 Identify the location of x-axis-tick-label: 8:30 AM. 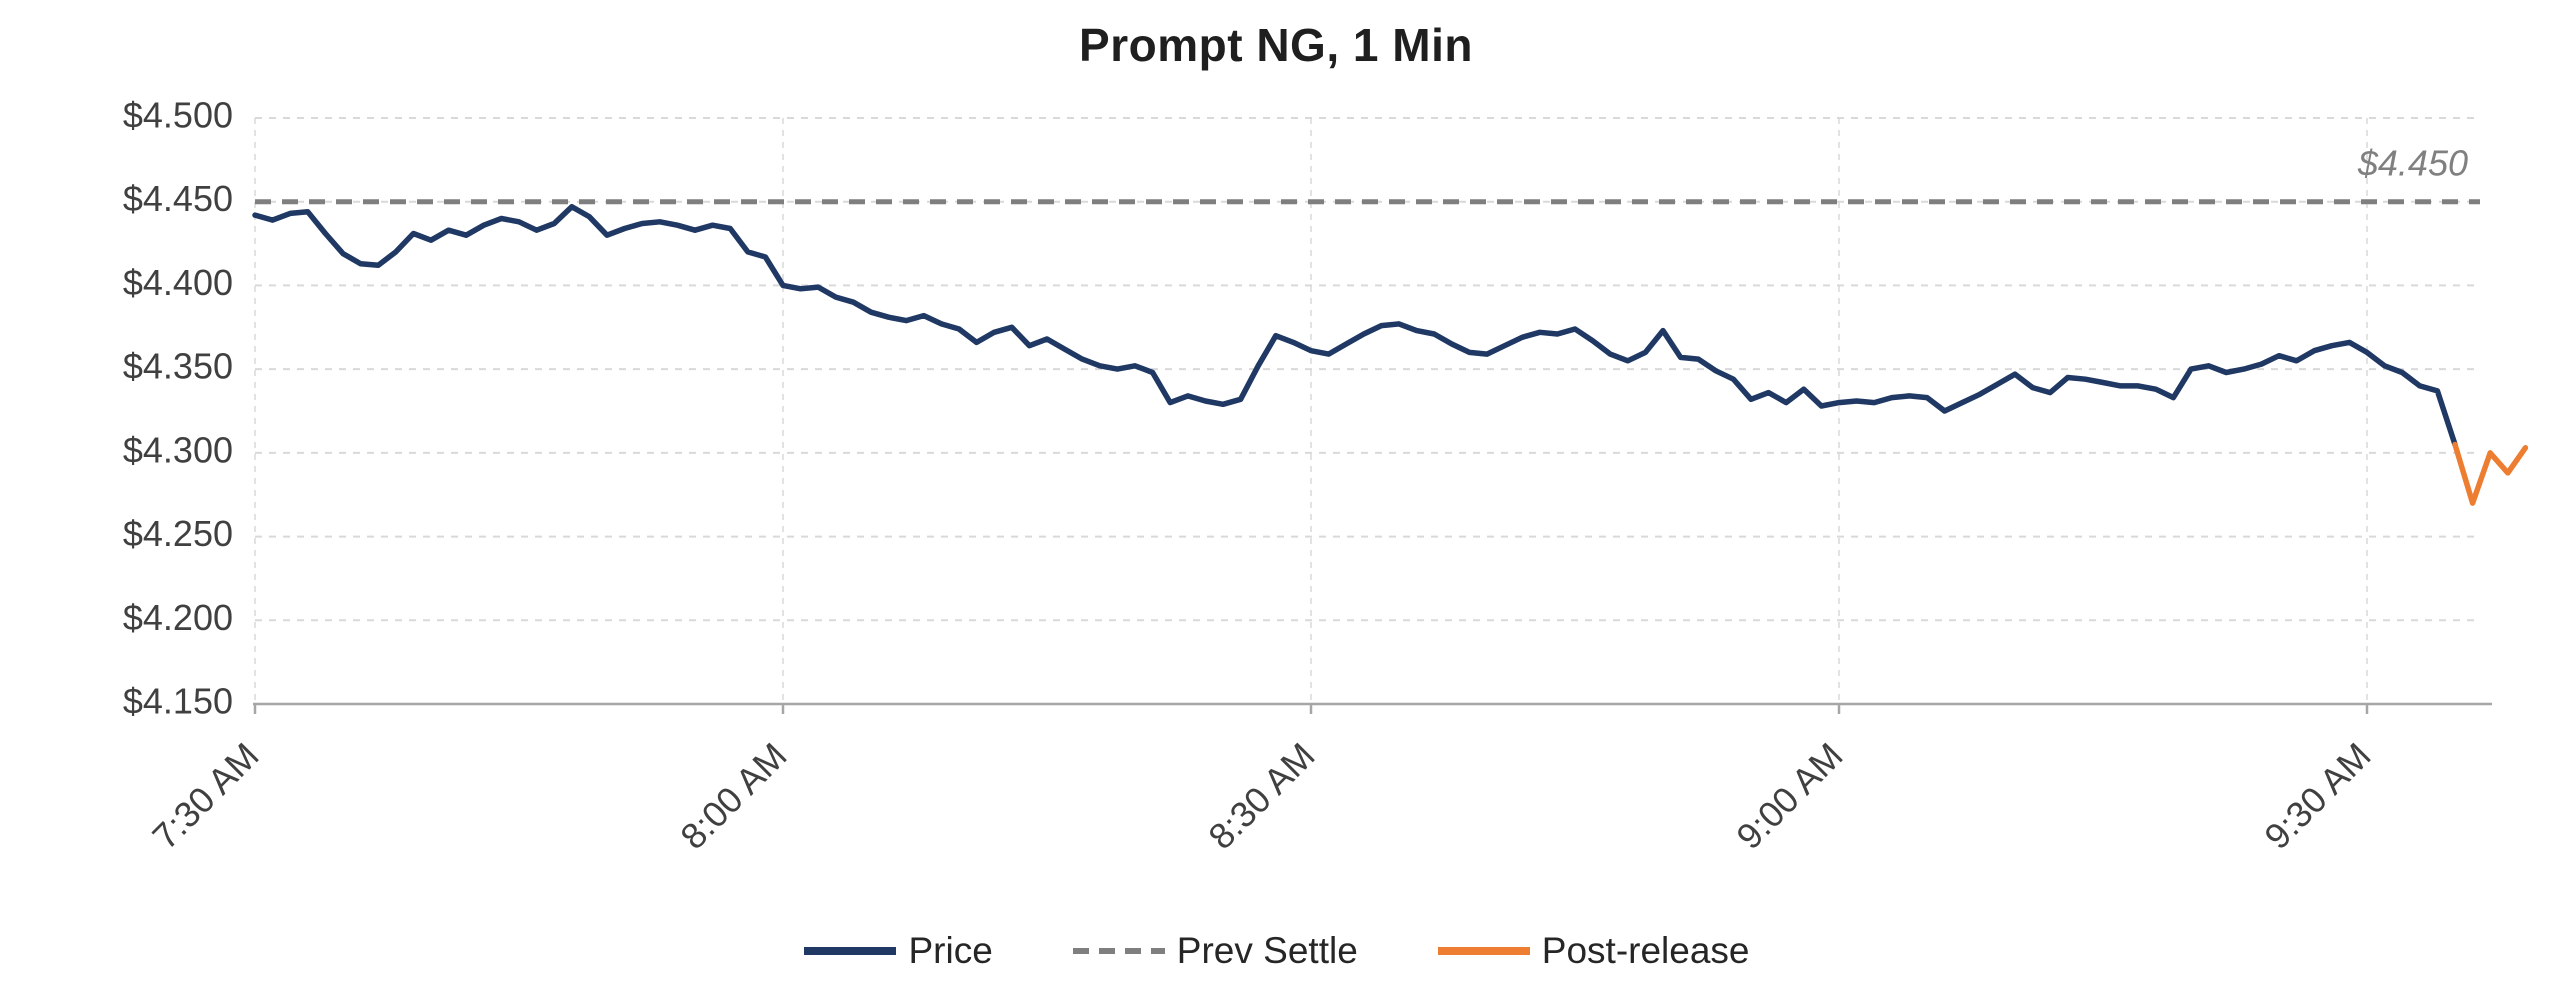
(1261, 796).